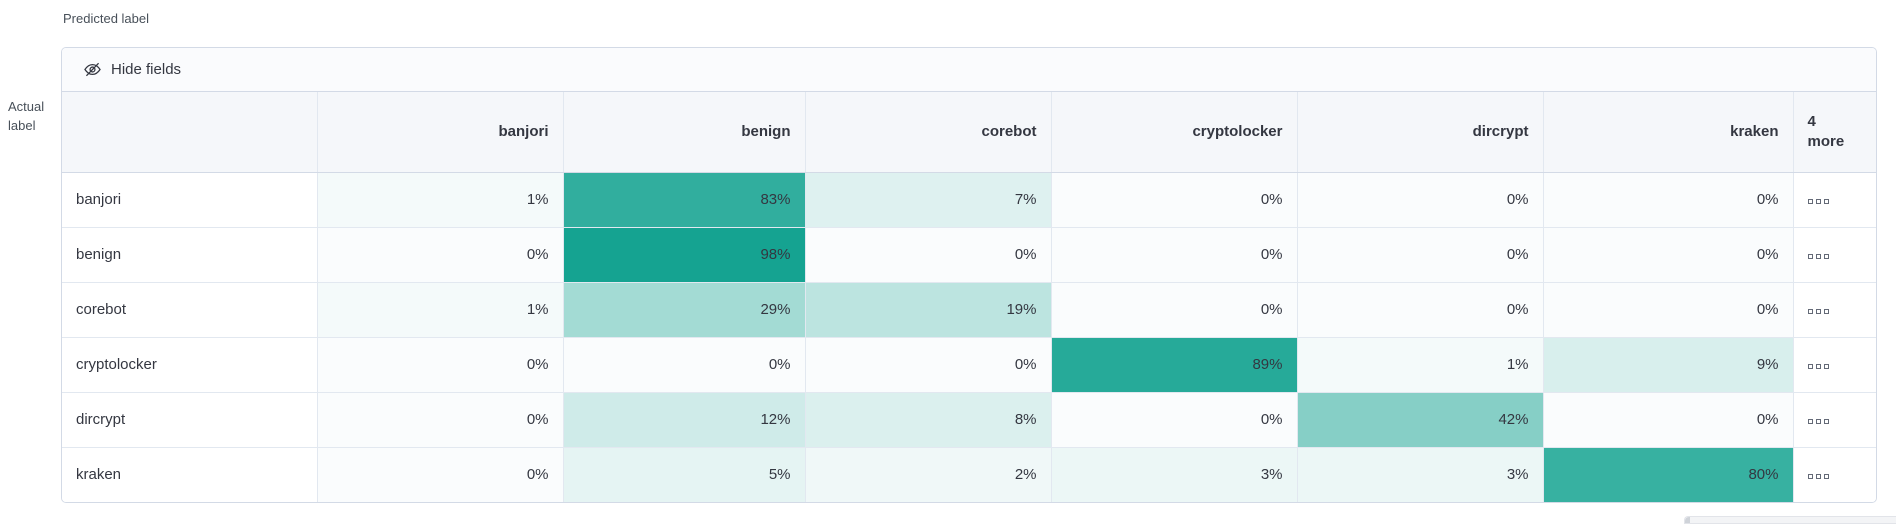  I want to click on actual-axis-label-line2: label, so click(22, 125).